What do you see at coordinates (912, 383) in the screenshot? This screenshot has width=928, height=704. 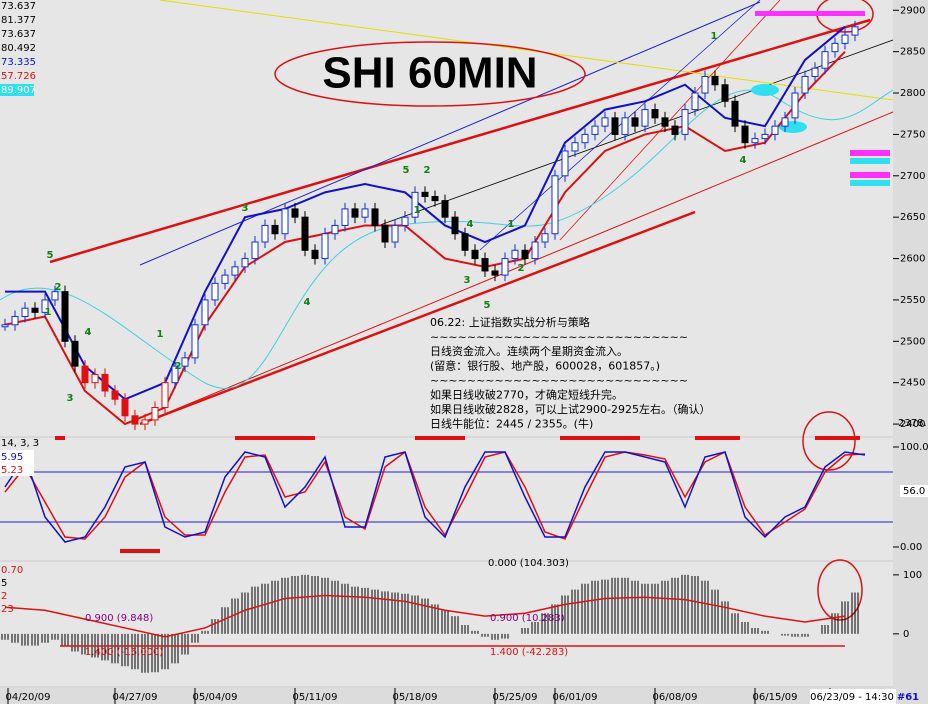 I see `y-tick-label: 2450` at bounding box center [912, 383].